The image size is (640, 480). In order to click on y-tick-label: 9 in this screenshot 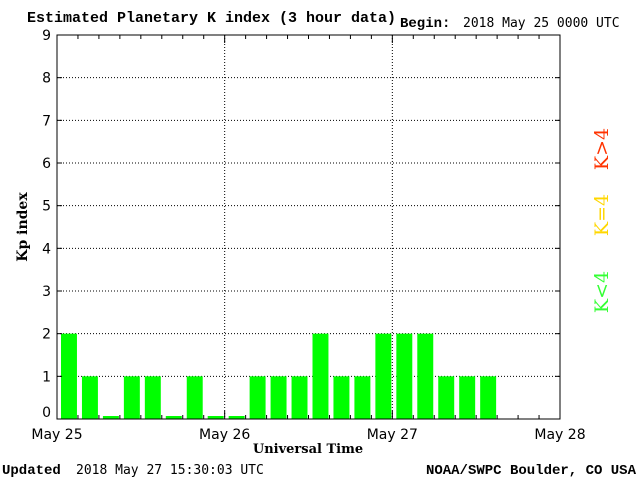, I will do `click(46, 36)`.